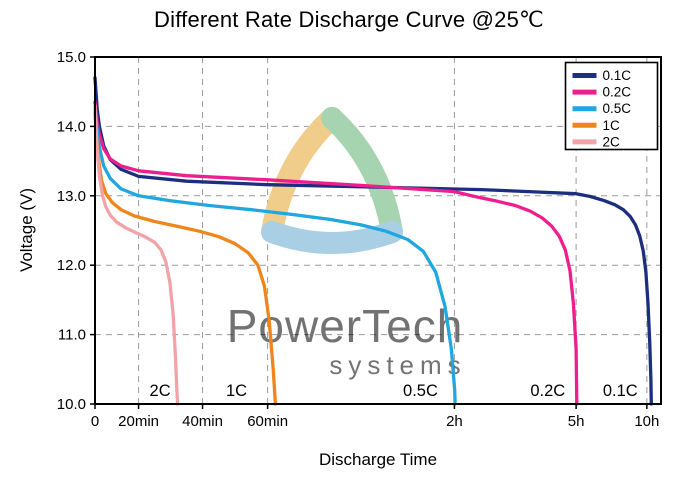 This screenshot has width=698, height=479. Describe the element at coordinates (349, 19) in the screenshot. I see `chart-title: Different Rate Discharge Curve @25℃` at that location.